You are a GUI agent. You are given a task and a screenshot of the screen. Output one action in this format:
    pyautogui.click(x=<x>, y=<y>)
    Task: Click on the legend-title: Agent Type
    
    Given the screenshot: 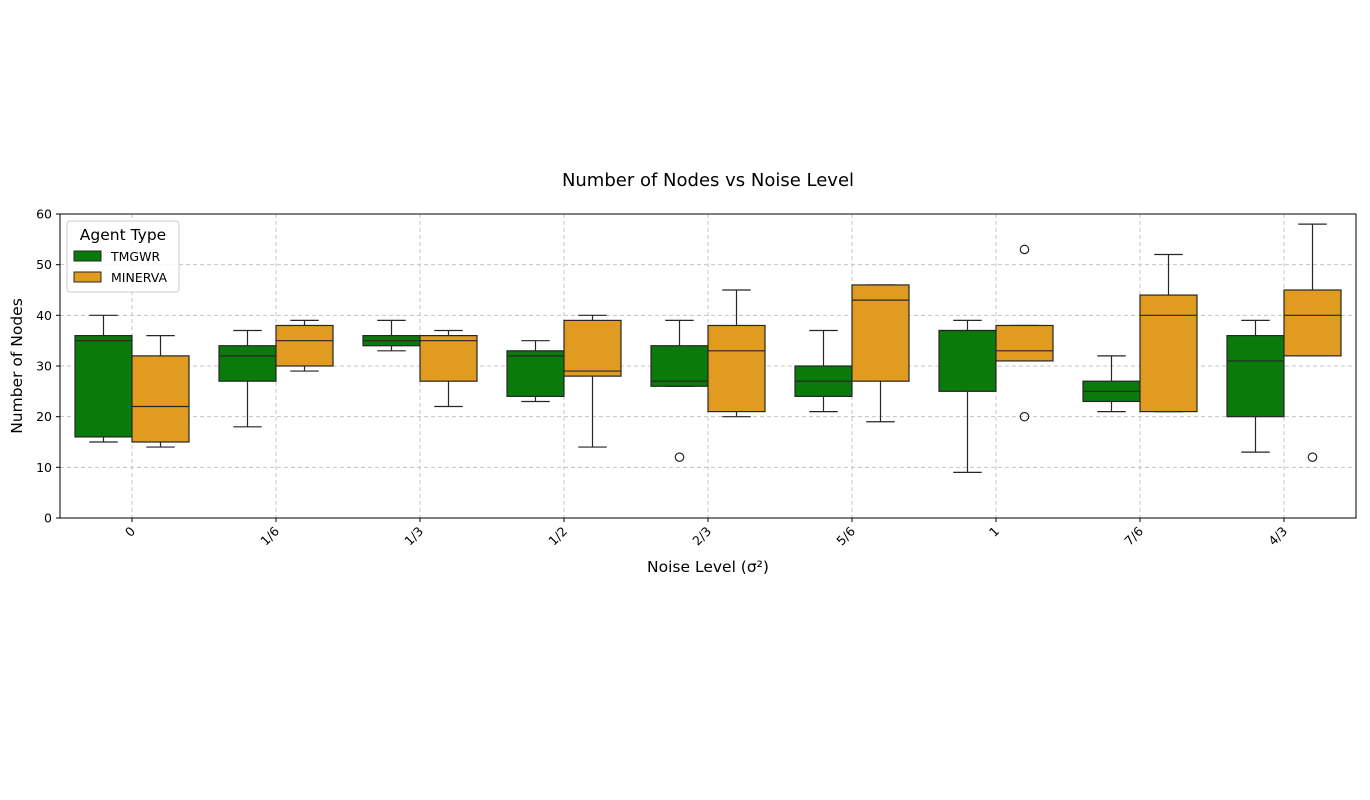 What is the action you would take?
    pyautogui.click(x=123, y=235)
    